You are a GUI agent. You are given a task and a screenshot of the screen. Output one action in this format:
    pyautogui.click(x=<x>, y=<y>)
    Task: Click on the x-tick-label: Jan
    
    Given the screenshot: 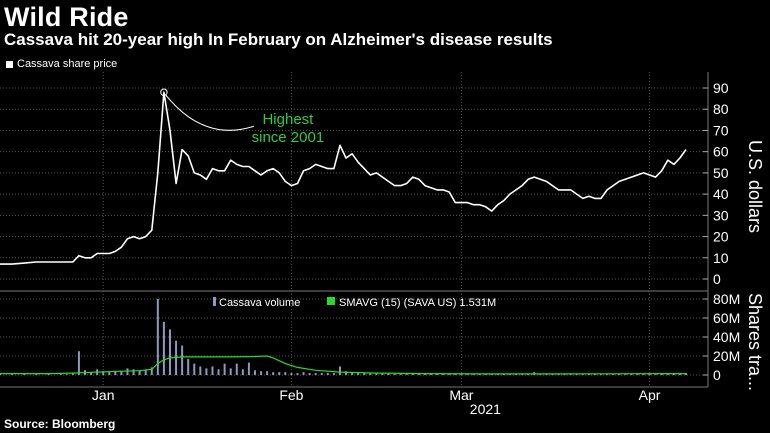 What is the action you would take?
    pyautogui.click(x=103, y=395)
    